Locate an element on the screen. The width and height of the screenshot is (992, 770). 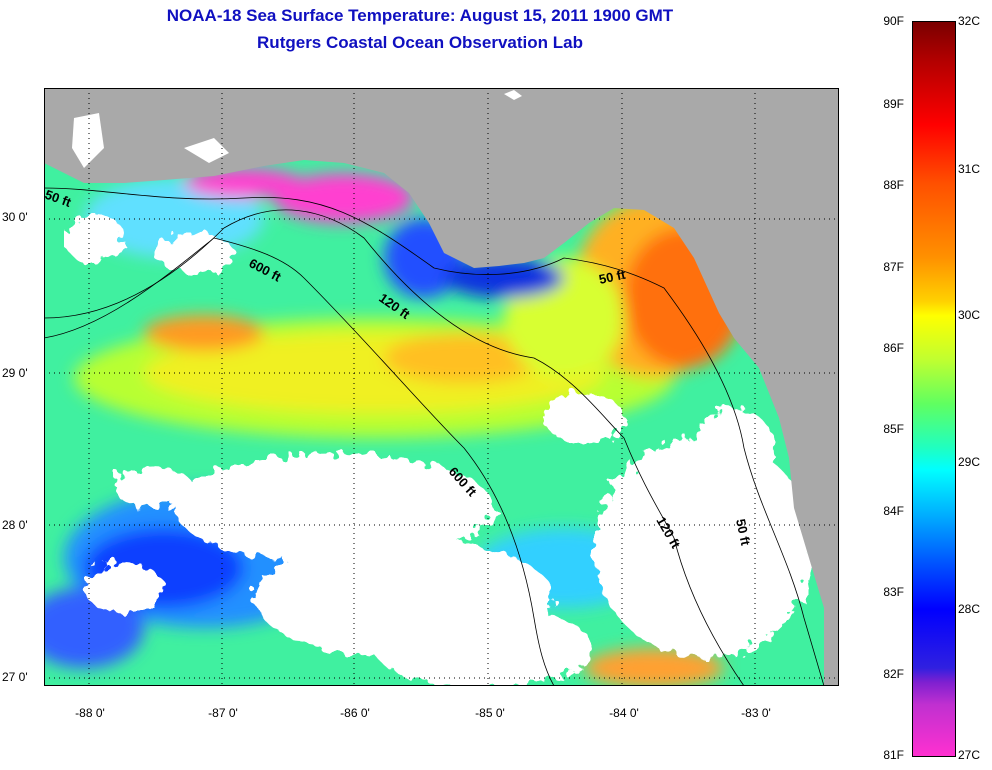
colorbar-f-label: 87F is located at coordinates (893, 267).